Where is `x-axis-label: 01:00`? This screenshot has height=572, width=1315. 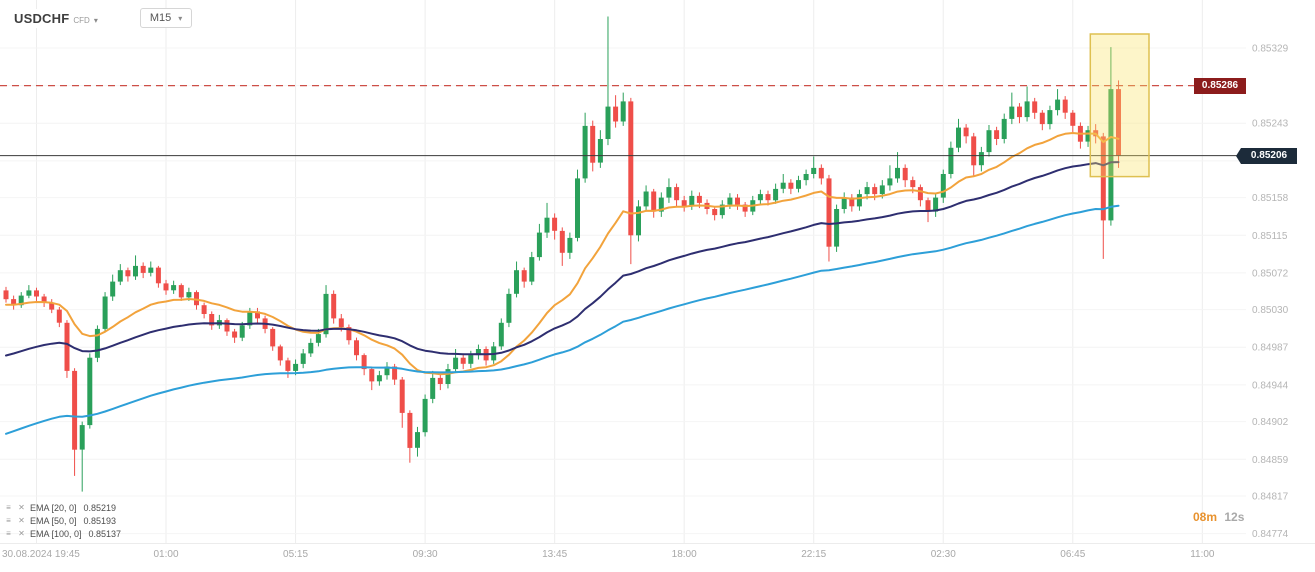
x-axis-label: 01:00 is located at coordinates (166, 554).